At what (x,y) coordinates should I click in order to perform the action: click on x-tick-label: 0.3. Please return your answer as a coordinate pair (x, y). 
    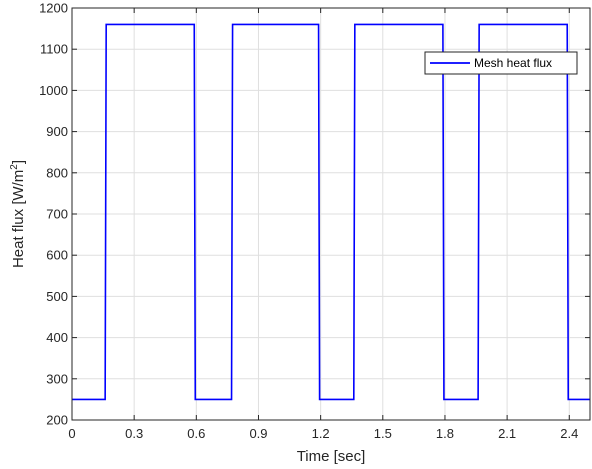
    Looking at the image, I should click on (134, 433).